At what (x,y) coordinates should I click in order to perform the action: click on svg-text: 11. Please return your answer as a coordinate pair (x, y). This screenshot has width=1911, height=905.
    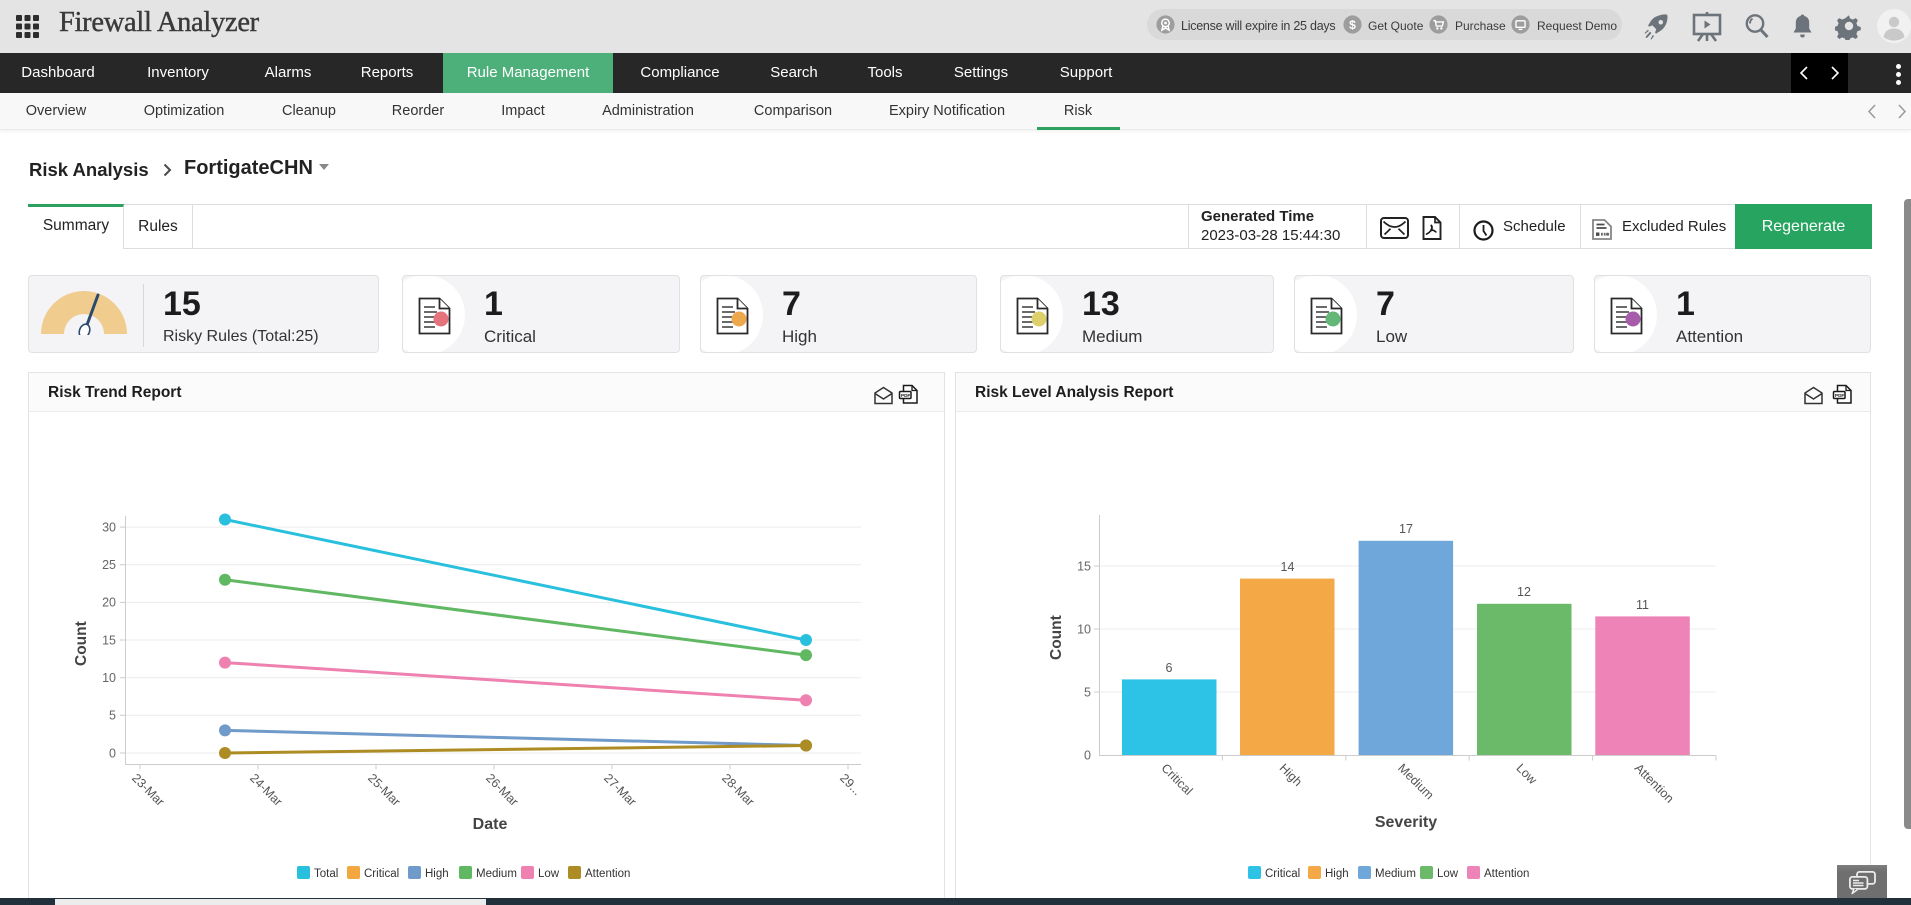
    Looking at the image, I should click on (1642, 605).